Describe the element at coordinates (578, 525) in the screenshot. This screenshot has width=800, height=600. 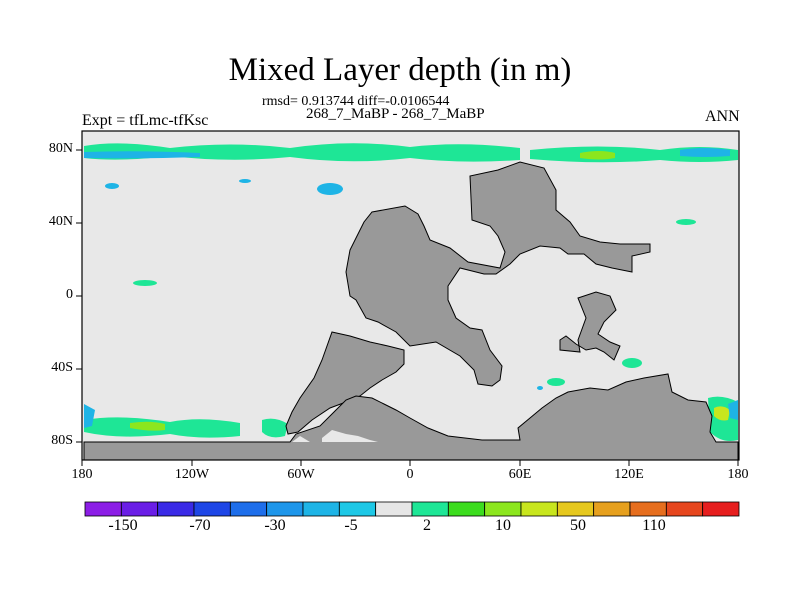
I see `colorbar-label: 50` at that location.